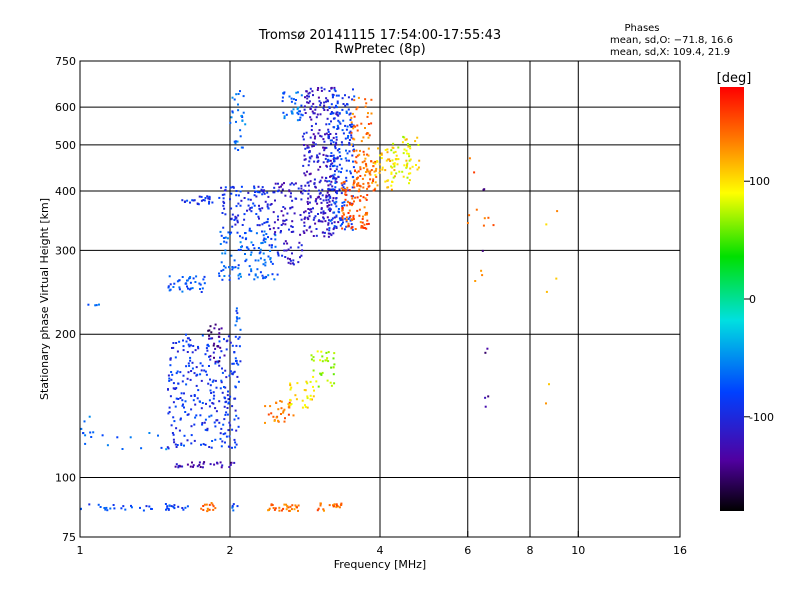 This screenshot has width=800, height=600. I want to click on chart-subtitle: RwPretec (8p), so click(379, 49).